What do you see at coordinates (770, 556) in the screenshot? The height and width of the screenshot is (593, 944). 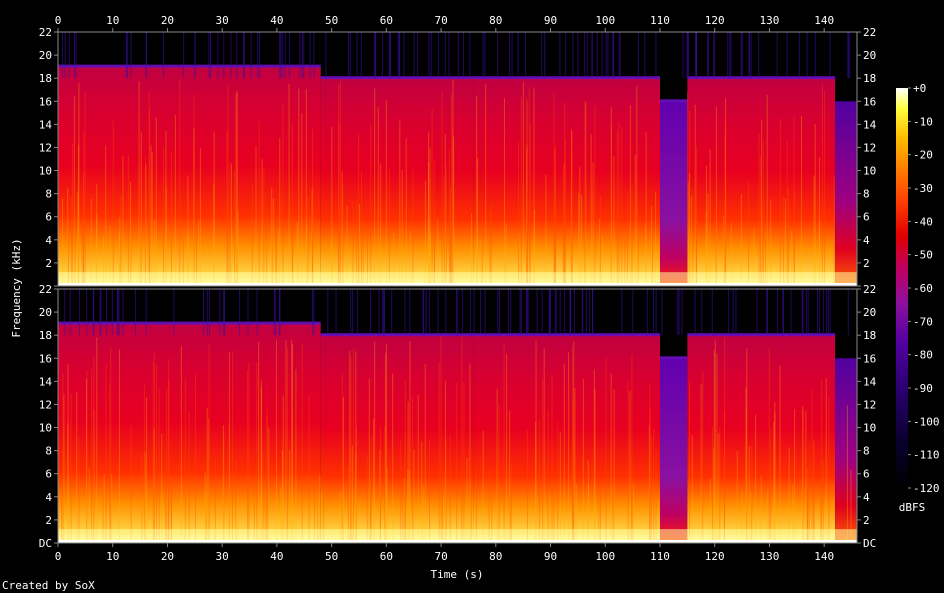 I see `x-tick-label: 130` at bounding box center [770, 556].